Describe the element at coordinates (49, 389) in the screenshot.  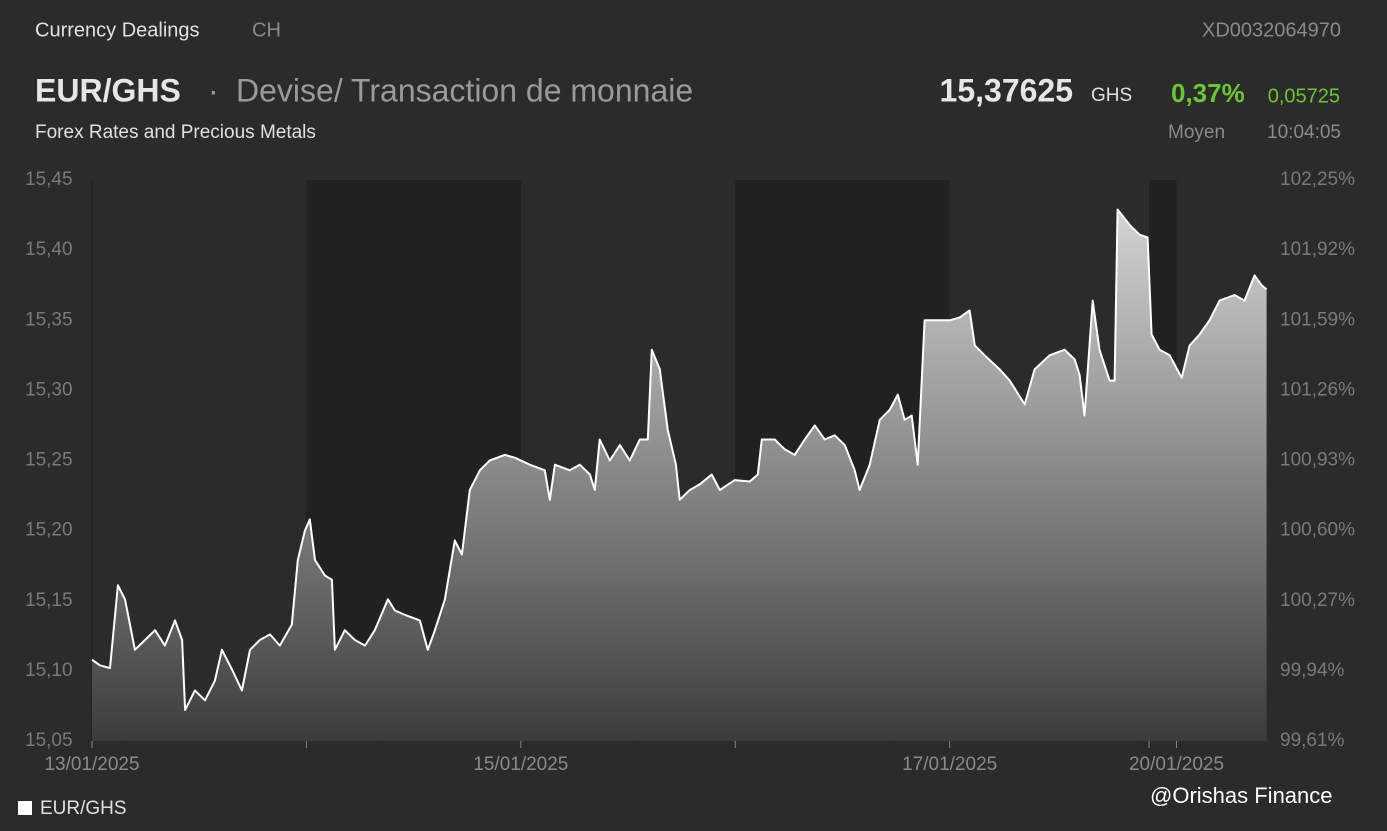
I see `y-tick-label: 15,30` at that location.